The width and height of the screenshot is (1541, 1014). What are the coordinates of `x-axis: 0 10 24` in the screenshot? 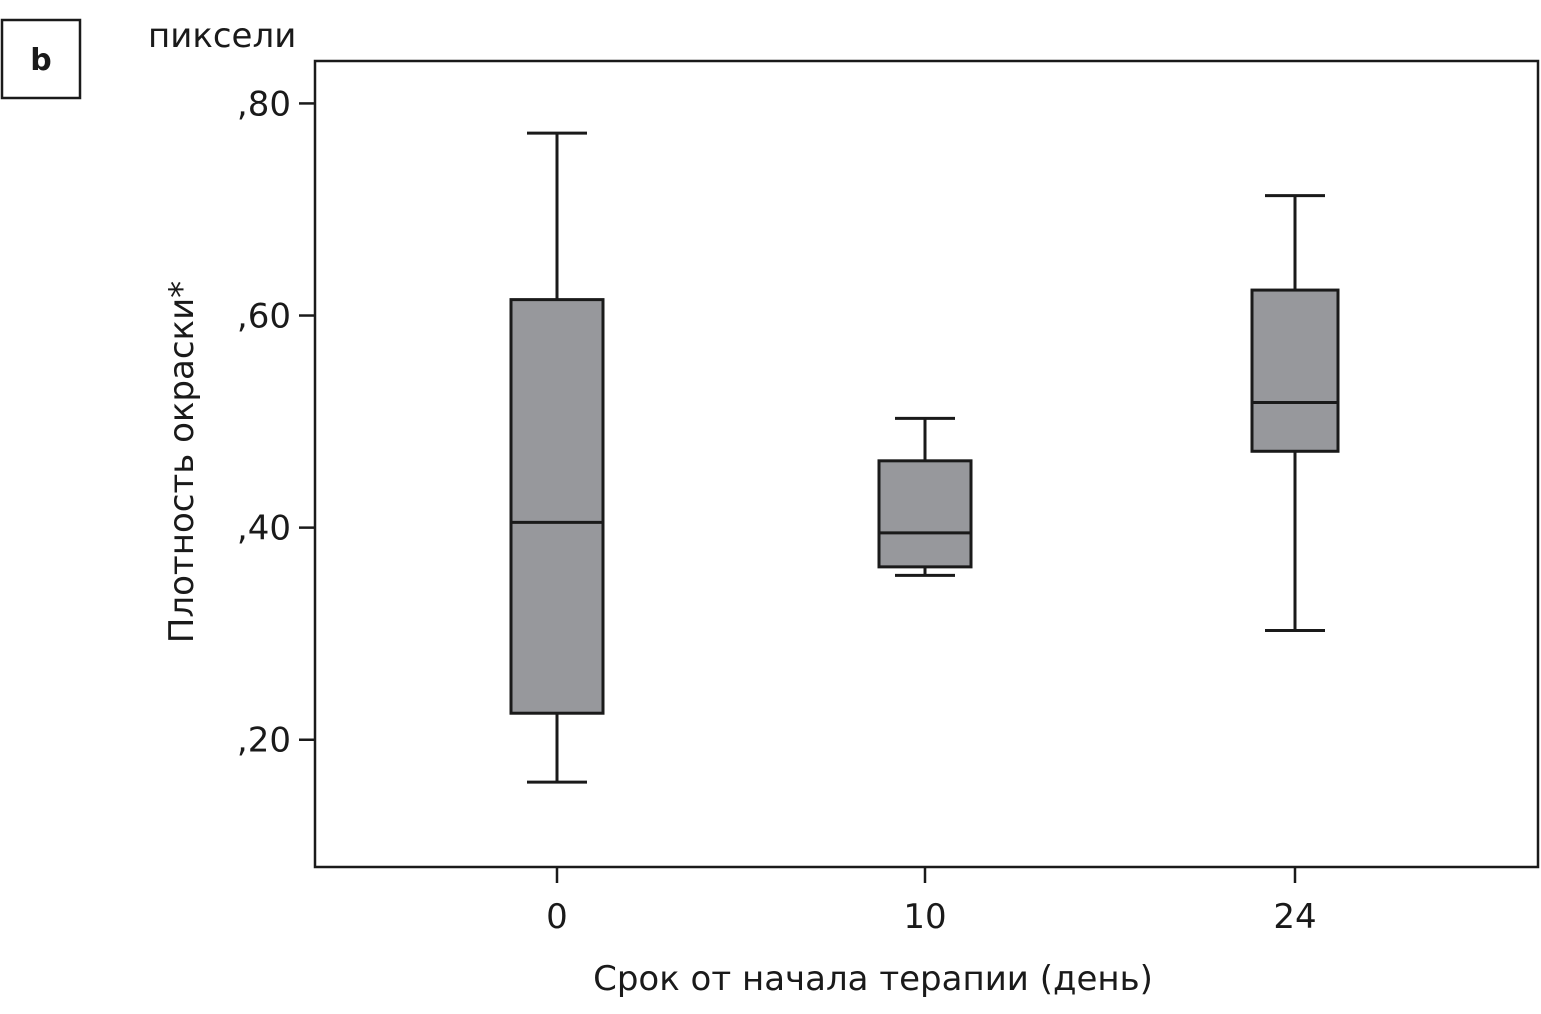 It's located at (931, 902).